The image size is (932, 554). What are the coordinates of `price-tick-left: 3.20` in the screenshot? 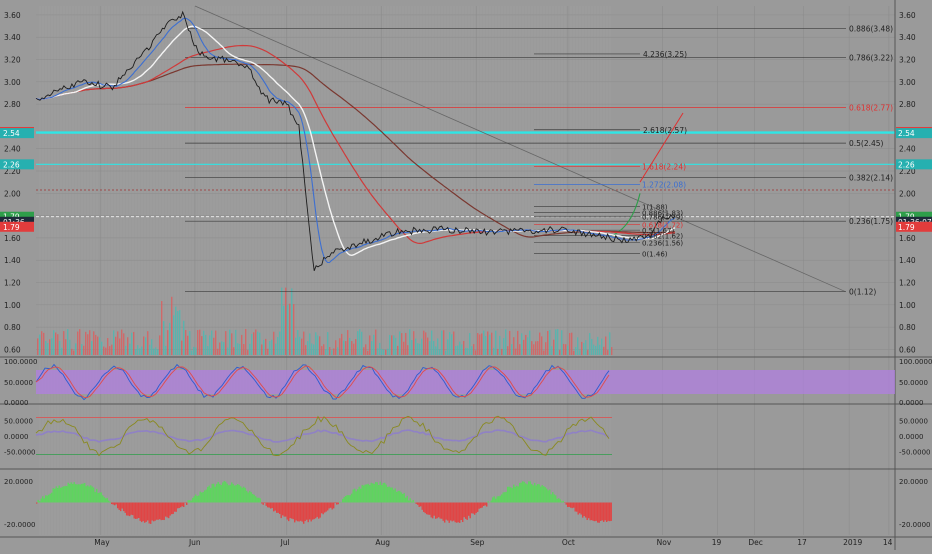 It's located at (12, 60).